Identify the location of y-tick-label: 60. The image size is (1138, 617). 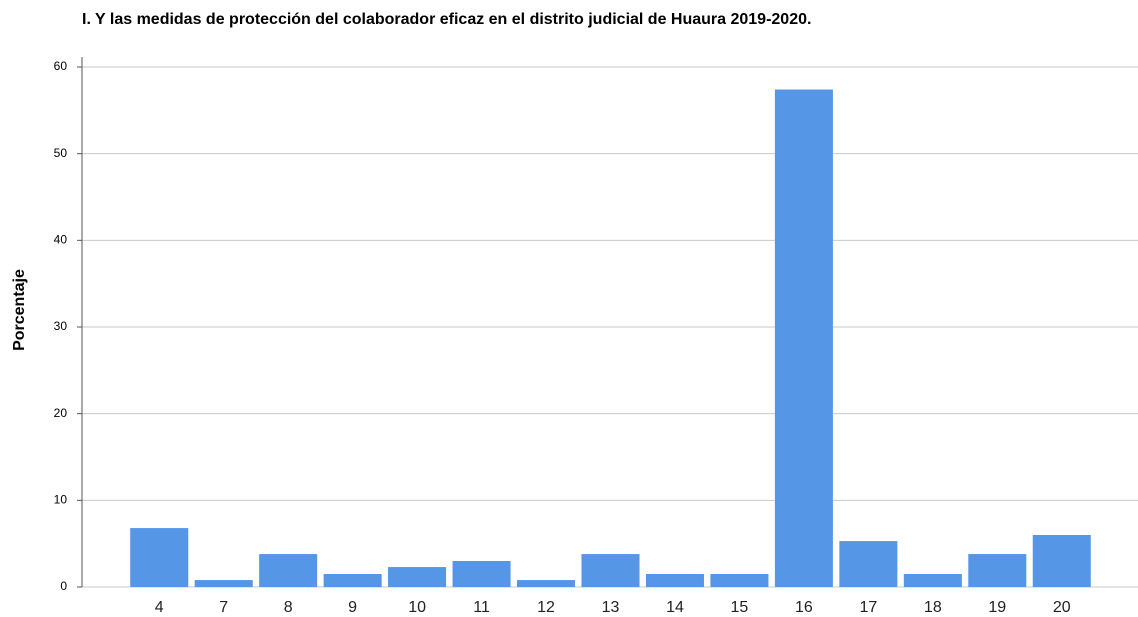
(61, 66).